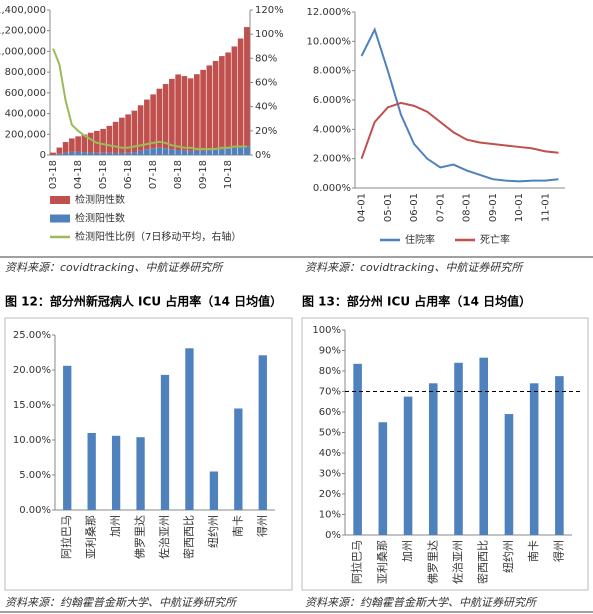 Image resolution: width=593 pixels, height=614 pixels. What do you see at coordinates (330, 515) in the screenshot?
I see `y-tick-label: 10%` at bounding box center [330, 515].